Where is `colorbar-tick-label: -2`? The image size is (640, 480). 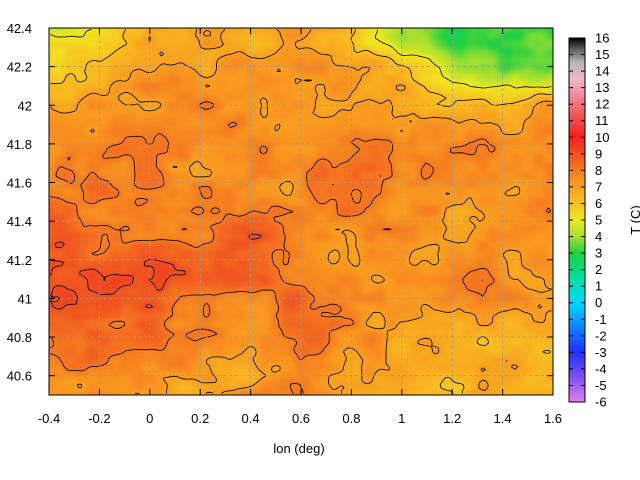
colorbar-tick-label: -2 is located at coordinates (601, 335).